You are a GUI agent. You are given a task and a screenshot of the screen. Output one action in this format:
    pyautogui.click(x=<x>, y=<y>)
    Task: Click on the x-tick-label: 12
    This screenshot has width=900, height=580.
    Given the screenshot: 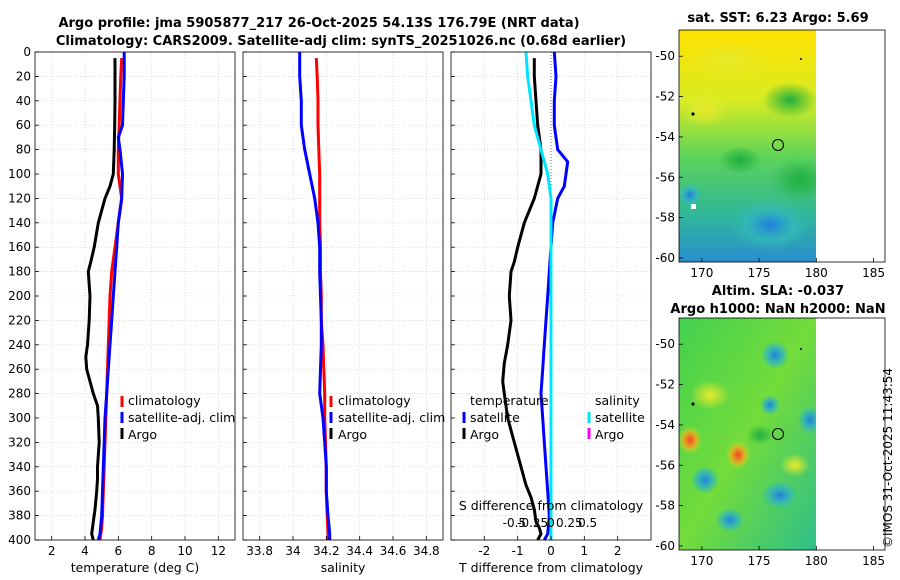 What is the action you would take?
    pyautogui.click(x=218, y=551)
    